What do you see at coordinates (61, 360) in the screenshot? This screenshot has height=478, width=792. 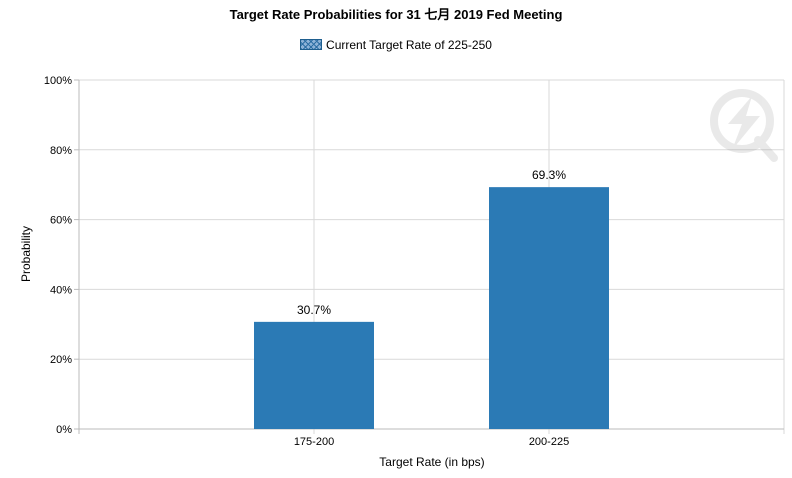 I see `y-tick-label: 20%` at bounding box center [61, 360].